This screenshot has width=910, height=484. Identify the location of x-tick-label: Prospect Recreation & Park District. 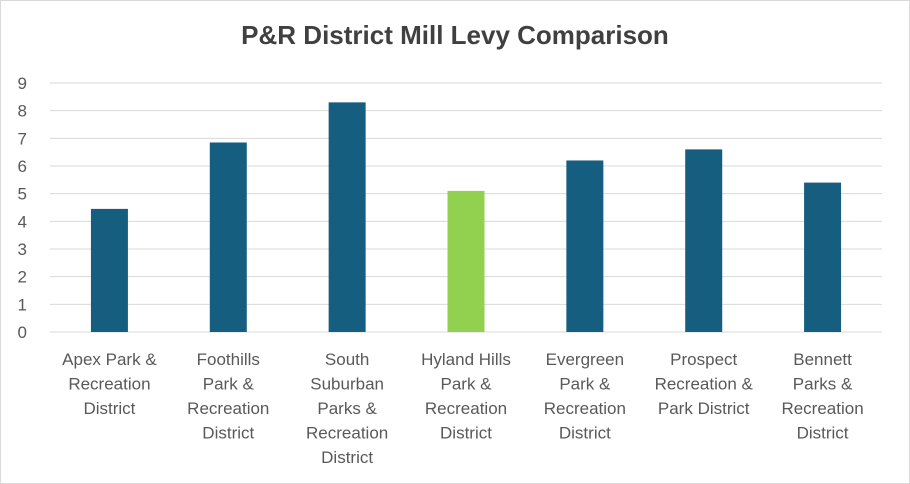
(704, 384).